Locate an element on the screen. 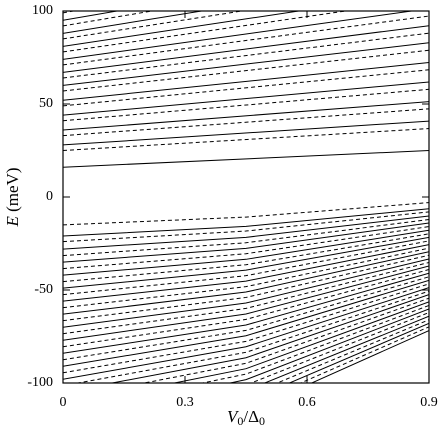 Image resolution: width=440 pixels, height=436 pixels. y-tick-label: 50 is located at coordinates (46, 103).